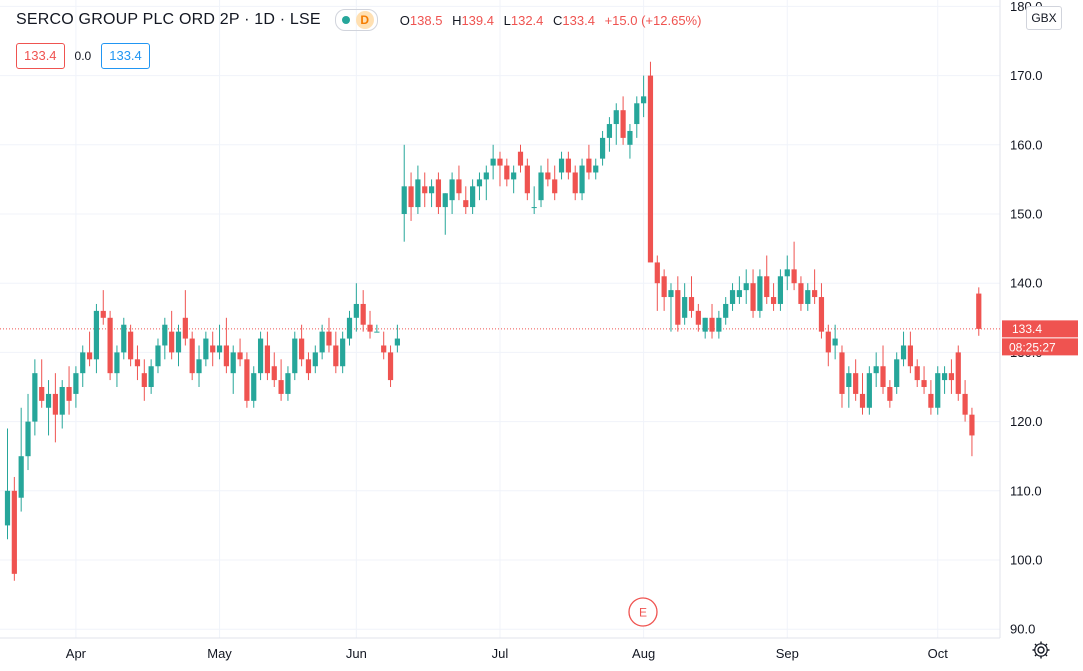  I want to click on high-value: 139.4, so click(477, 20).